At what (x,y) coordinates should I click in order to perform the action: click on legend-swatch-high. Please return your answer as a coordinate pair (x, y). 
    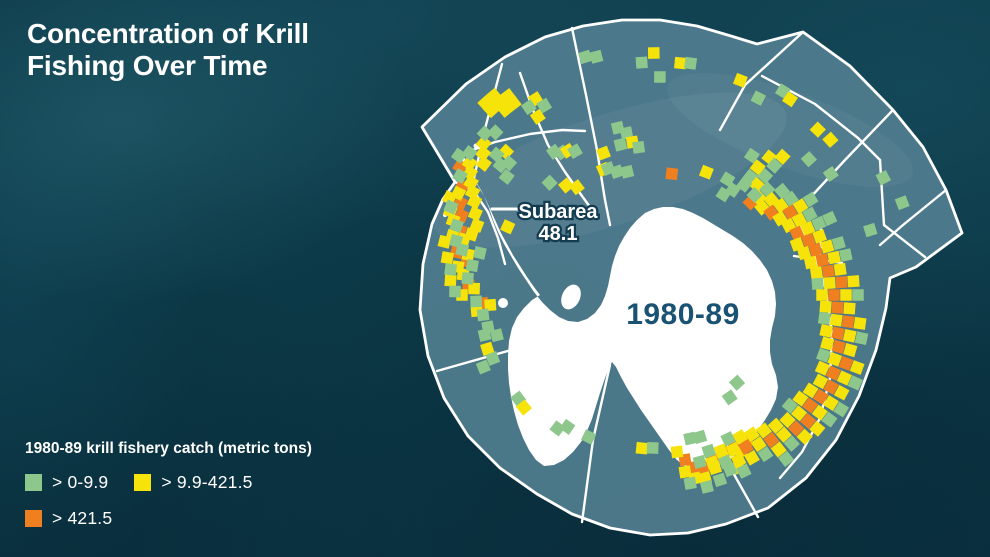
    Looking at the image, I should click on (33, 518).